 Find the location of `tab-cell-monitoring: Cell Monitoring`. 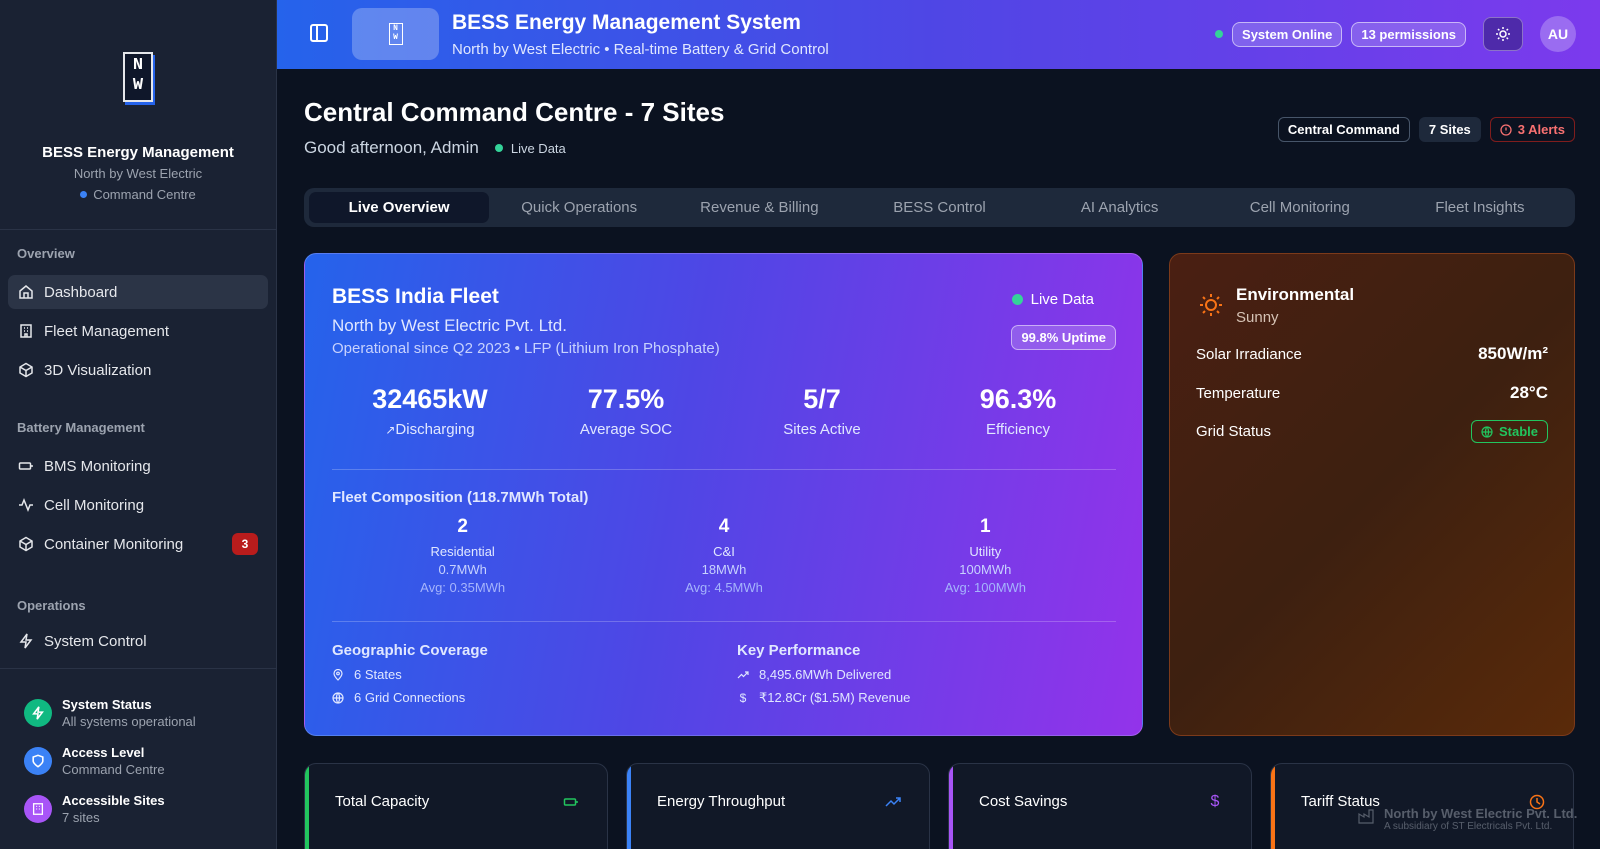

tab-cell-monitoring: Cell Monitoring is located at coordinates (1299, 207).